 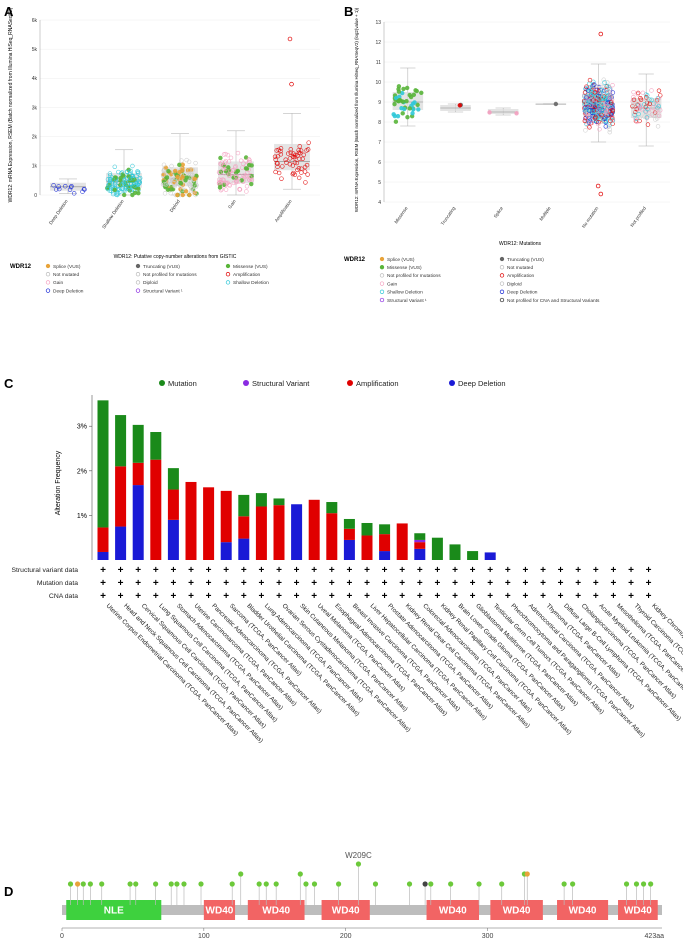 I want to click on legend-label: Diploid, so click(x=514, y=284).